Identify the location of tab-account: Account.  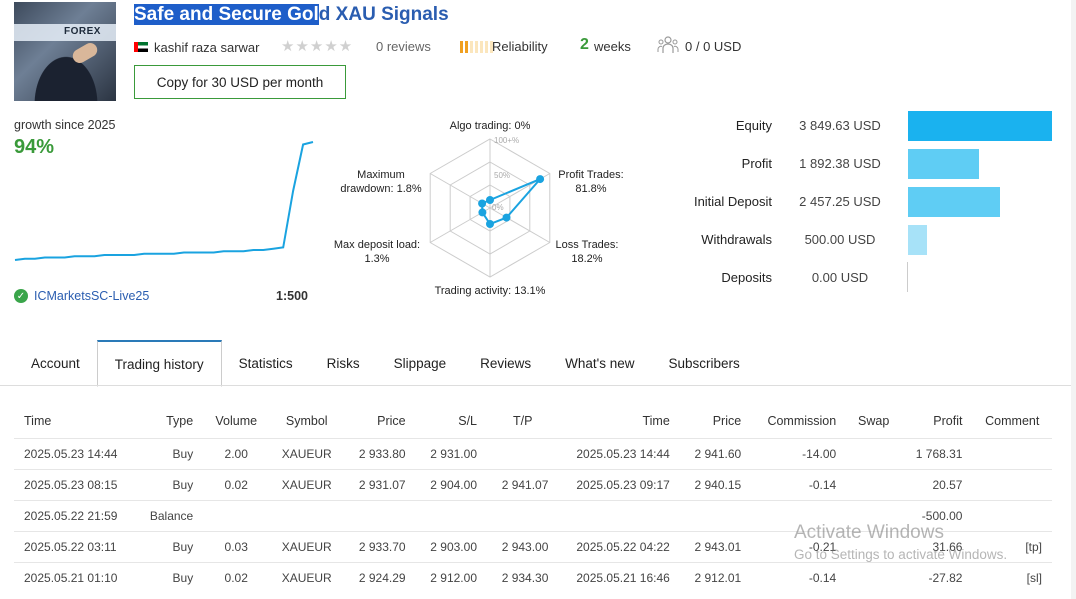
(55, 363).